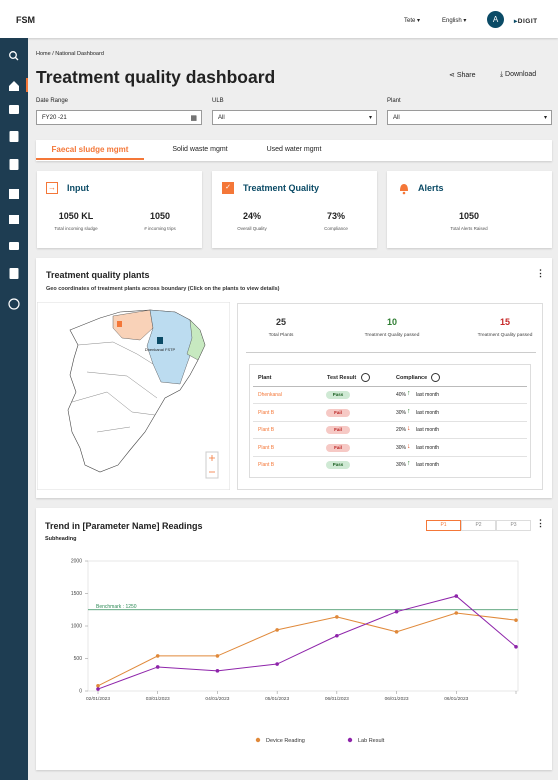  I want to click on tab-underline, so click(90, 159).